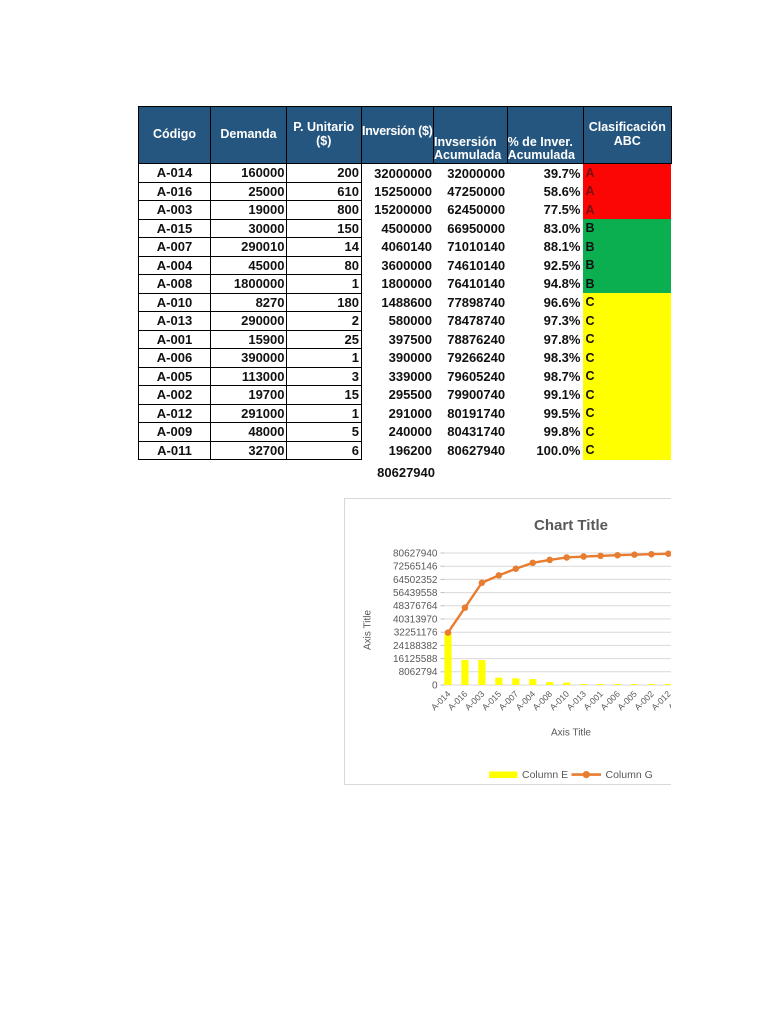 Image resolution: width=768 pixels, height=1024 pixels. Describe the element at coordinates (571, 525) in the screenshot. I see `svg-text: Chart Title` at that location.